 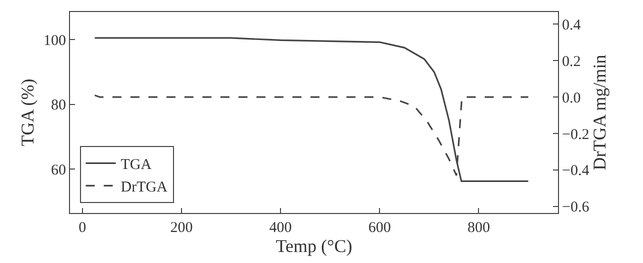 What do you see at coordinates (576, 208) in the screenshot?
I see `y2-tick-label: −0.6` at bounding box center [576, 208].